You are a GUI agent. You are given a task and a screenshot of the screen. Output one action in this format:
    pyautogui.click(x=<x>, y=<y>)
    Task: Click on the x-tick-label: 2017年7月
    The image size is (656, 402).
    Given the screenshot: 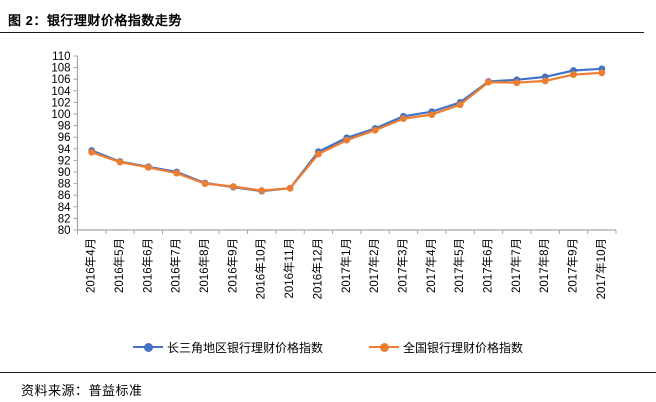 What is the action you would take?
    pyautogui.click(x=516, y=265)
    